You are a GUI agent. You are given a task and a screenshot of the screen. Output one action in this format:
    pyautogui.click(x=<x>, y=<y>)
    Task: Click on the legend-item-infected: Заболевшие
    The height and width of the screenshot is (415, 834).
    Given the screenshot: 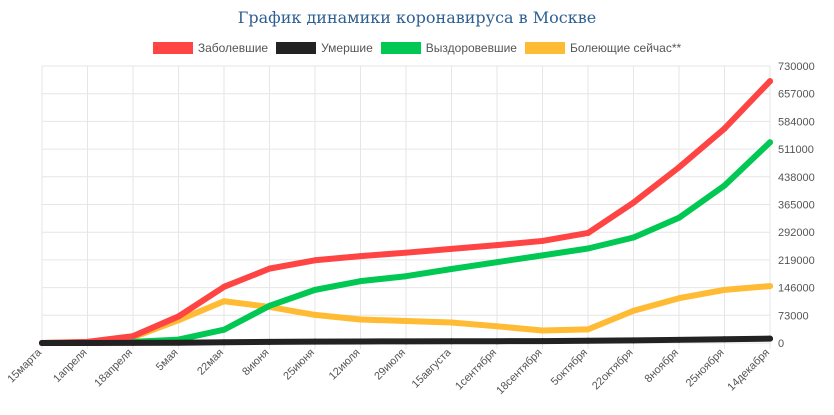 What is the action you would take?
    pyautogui.click(x=210, y=48)
    